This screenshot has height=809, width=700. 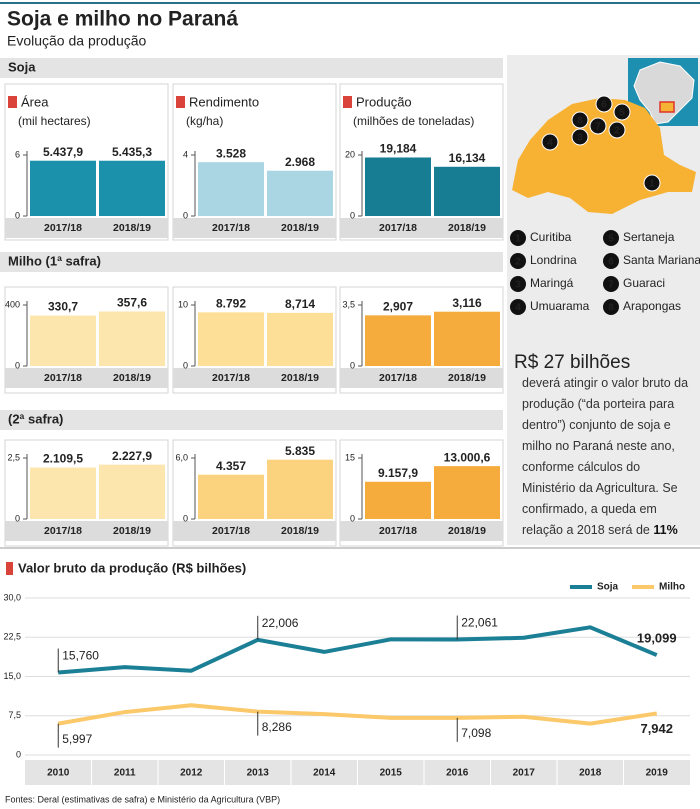 I want to click on panel-marker, so click(x=180, y=102).